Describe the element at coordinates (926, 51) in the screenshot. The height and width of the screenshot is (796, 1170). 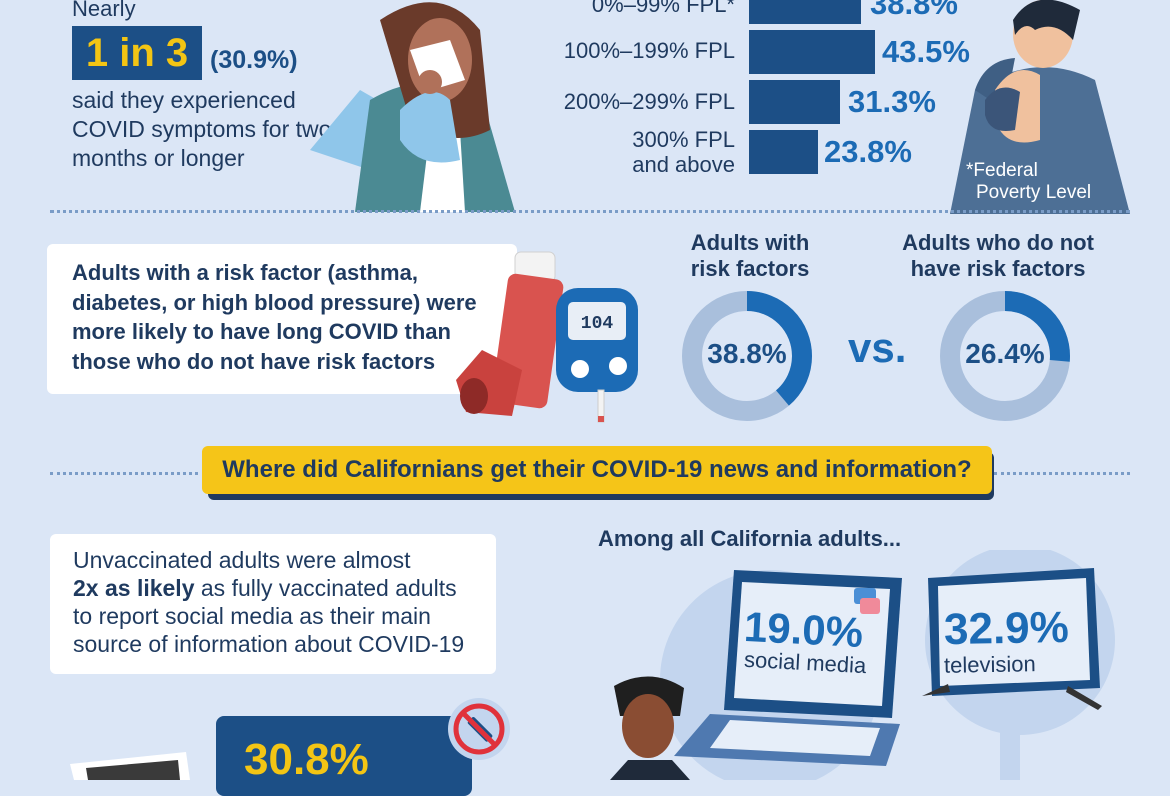
I see `fpl-value-1: 43.5%` at that location.